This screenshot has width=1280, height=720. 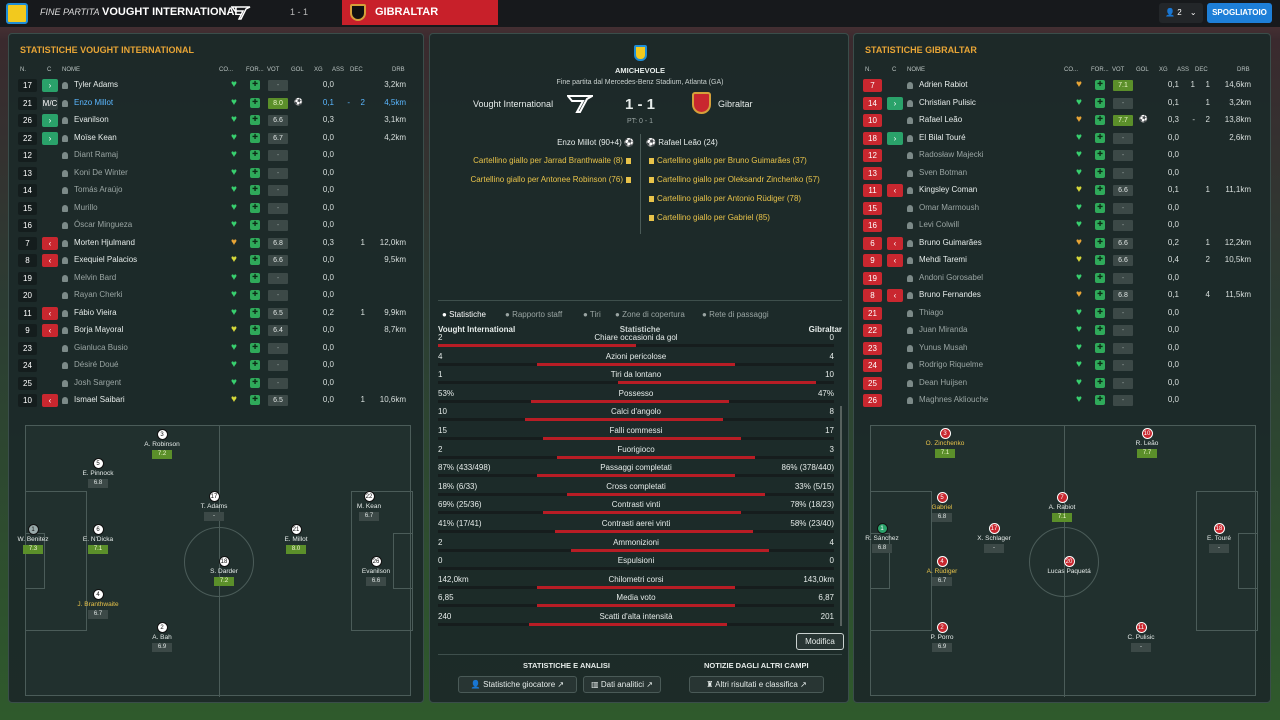 I want to click on player-row: 12 Radosław Majecki ♥ ✚ - 0,0, so click(x=1062, y=155).